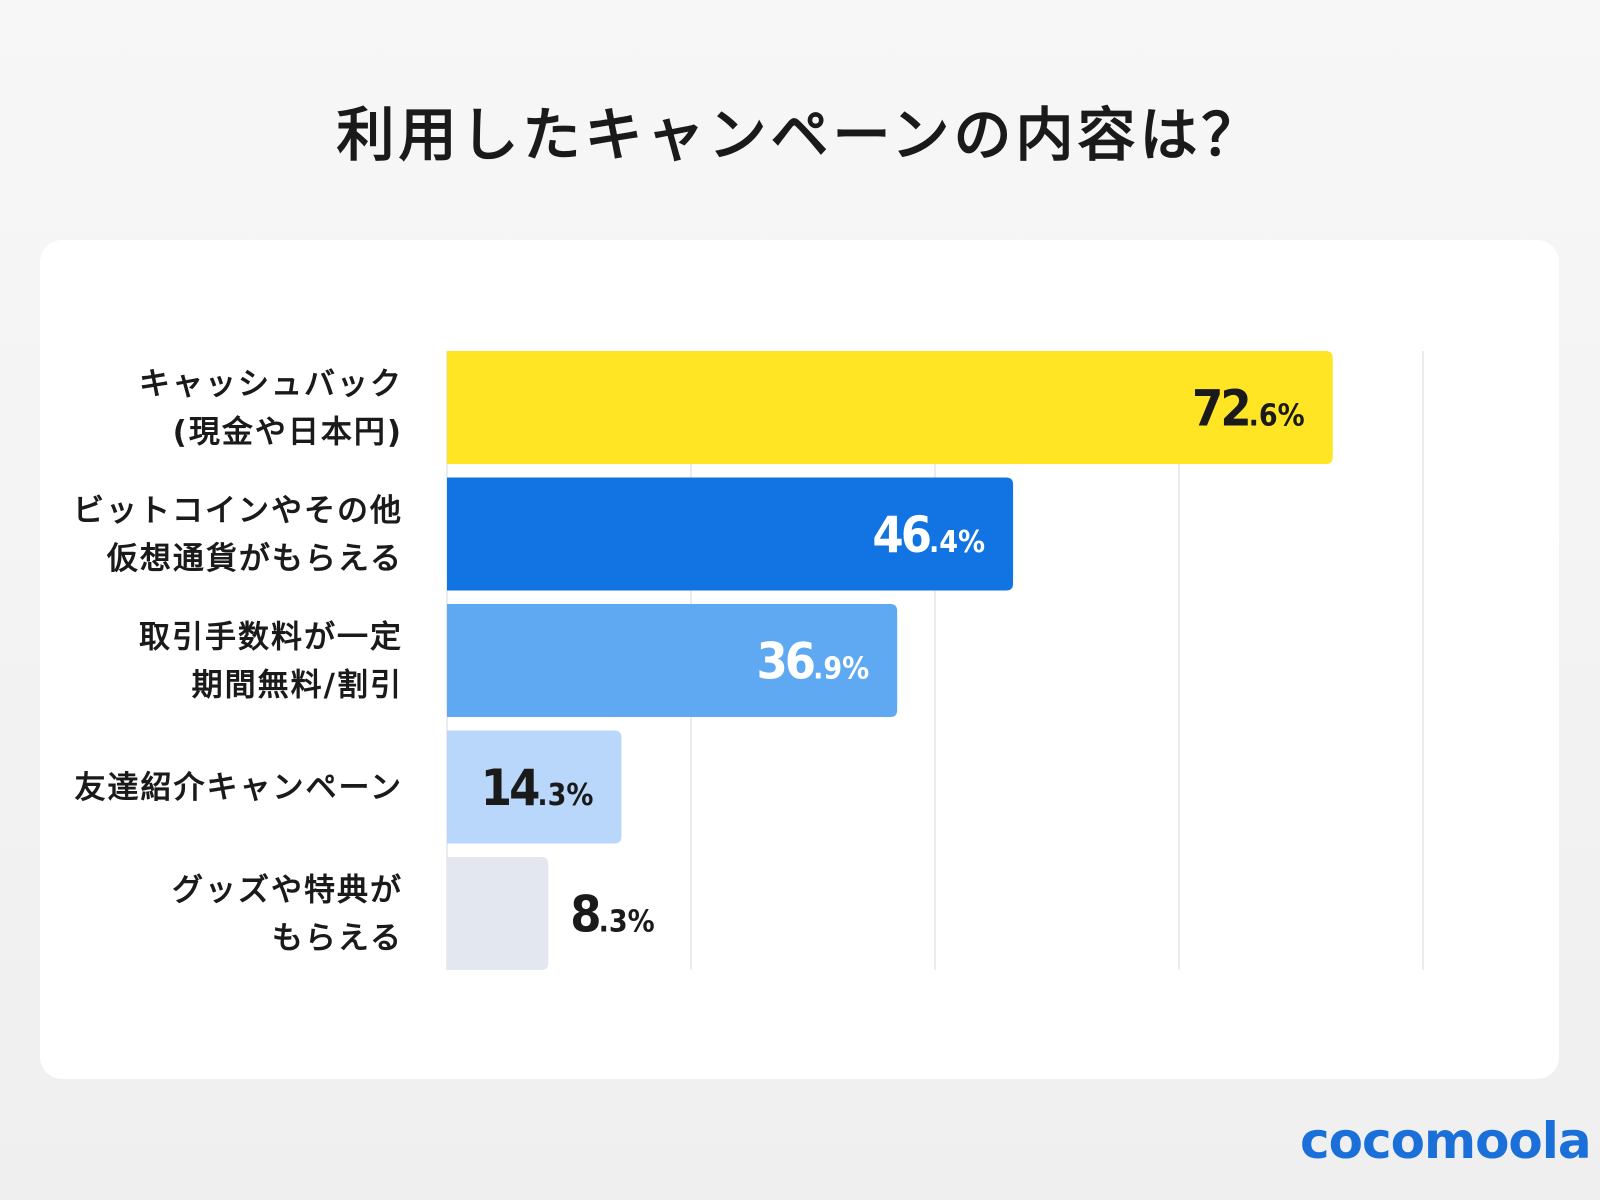 Image resolution: width=1600 pixels, height=1200 pixels. Describe the element at coordinates (271, 385) in the screenshot. I see `category-label: キャッシュバック` at that location.